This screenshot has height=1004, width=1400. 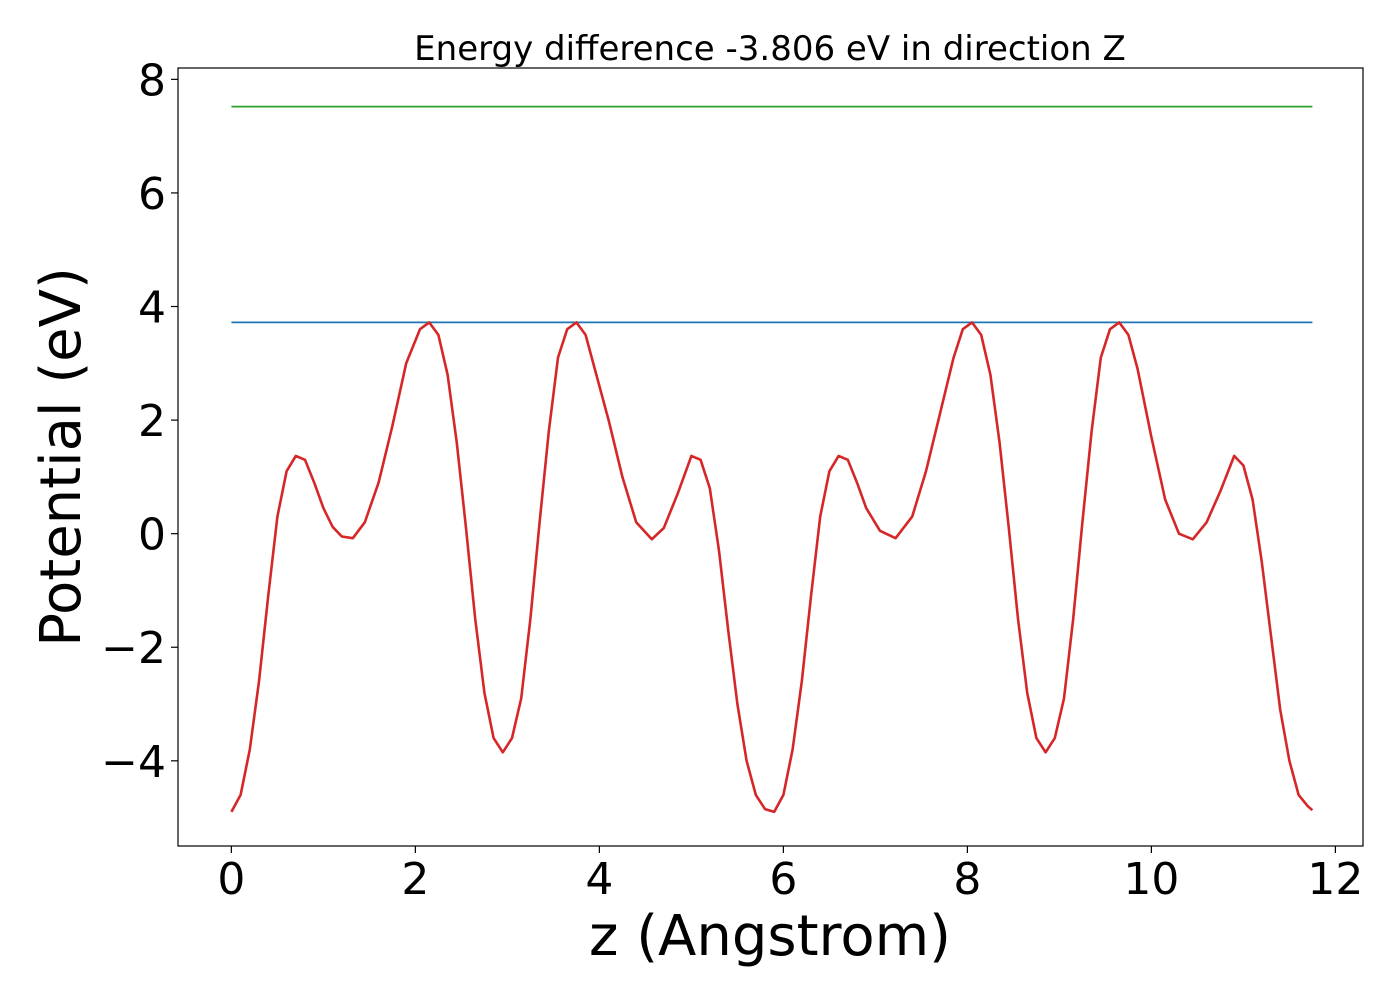 What do you see at coordinates (133, 648) in the screenshot?
I see `y-tick-label: −2` at bounding box center [133, 648].